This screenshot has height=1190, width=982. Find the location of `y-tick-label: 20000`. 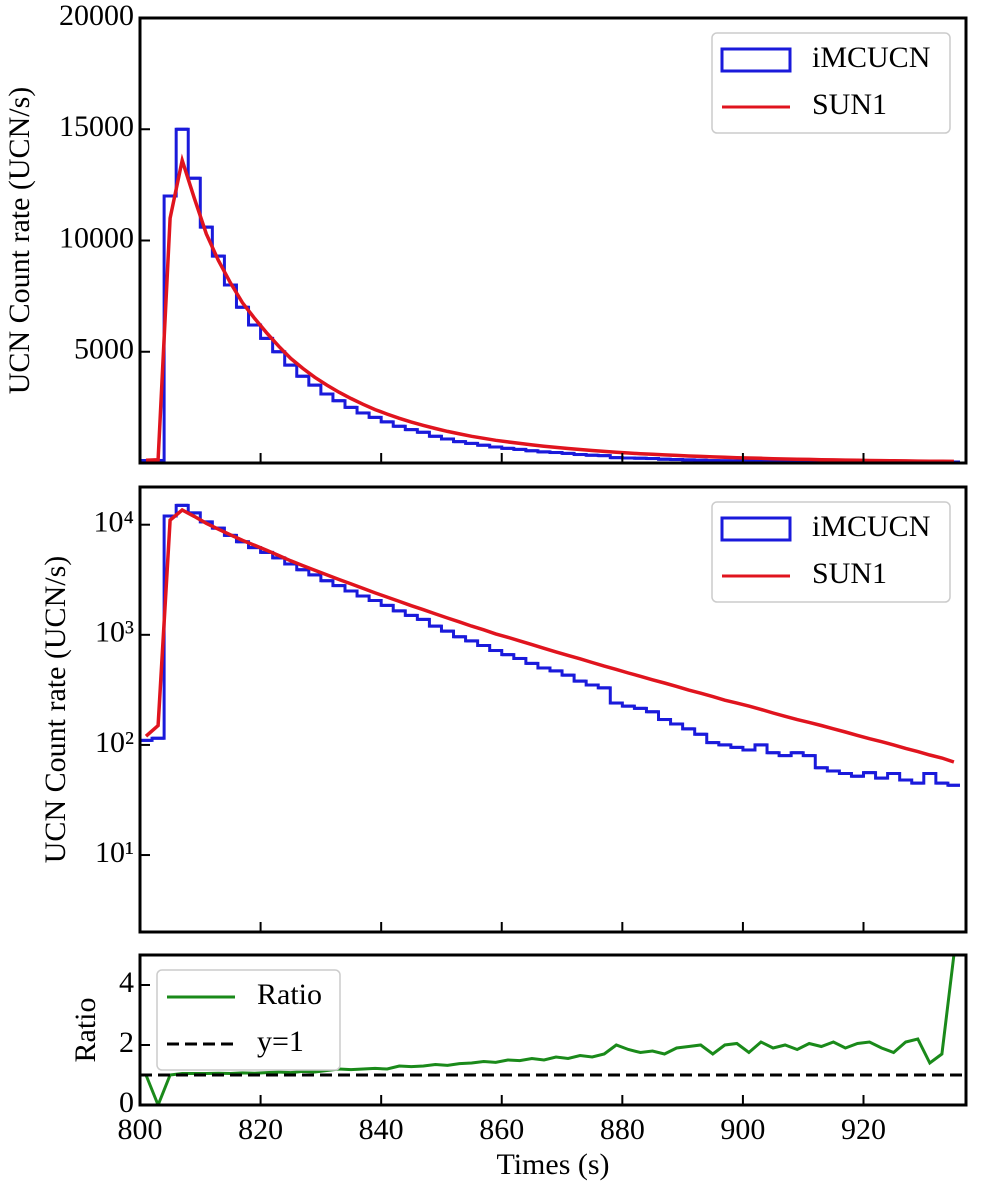

y-tick-label: 20000 is located at coordinates (96, 16).